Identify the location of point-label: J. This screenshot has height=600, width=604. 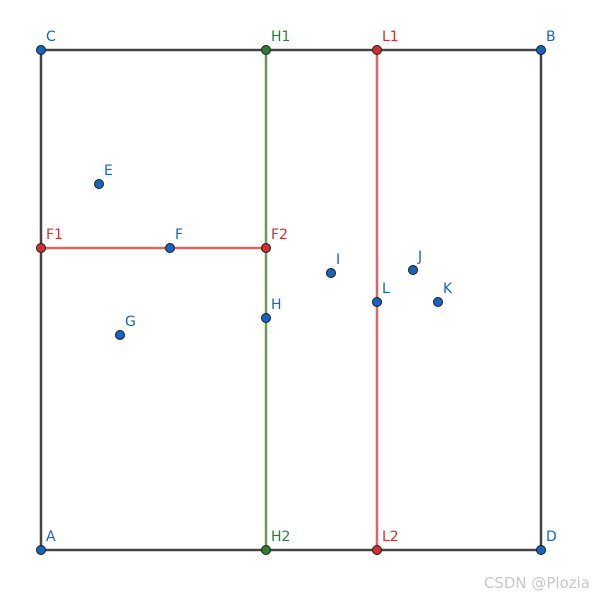
(419, 257).